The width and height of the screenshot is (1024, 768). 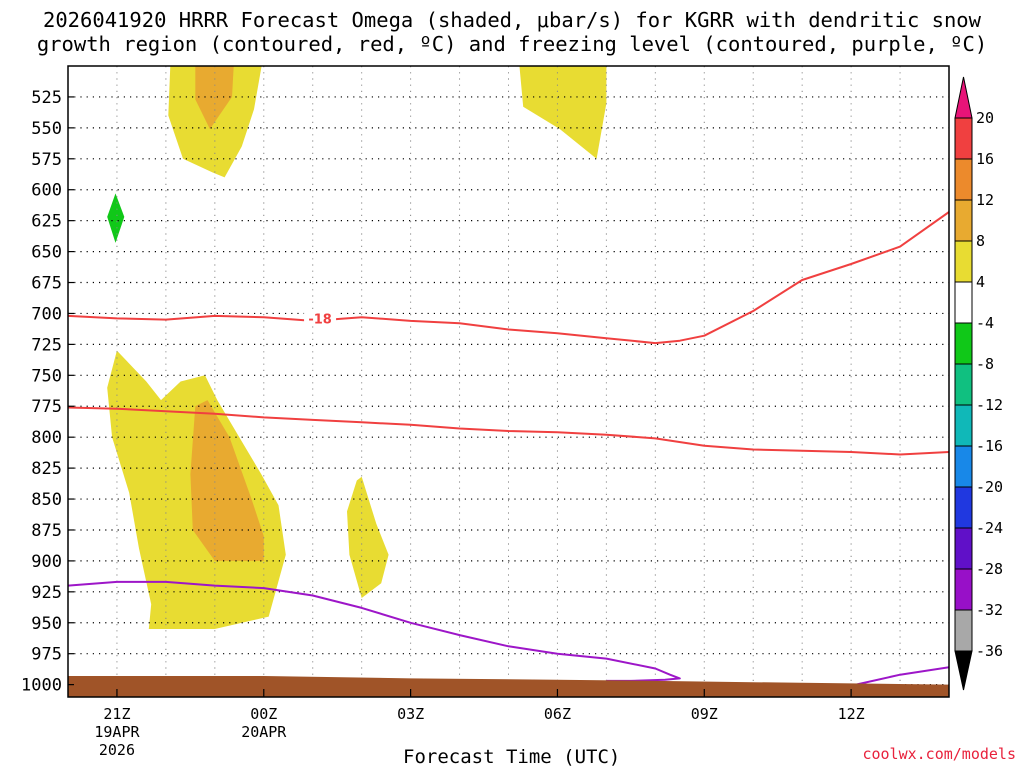 I want to click on credit-link: coolwx.com/models, so click(x=939, y=754).